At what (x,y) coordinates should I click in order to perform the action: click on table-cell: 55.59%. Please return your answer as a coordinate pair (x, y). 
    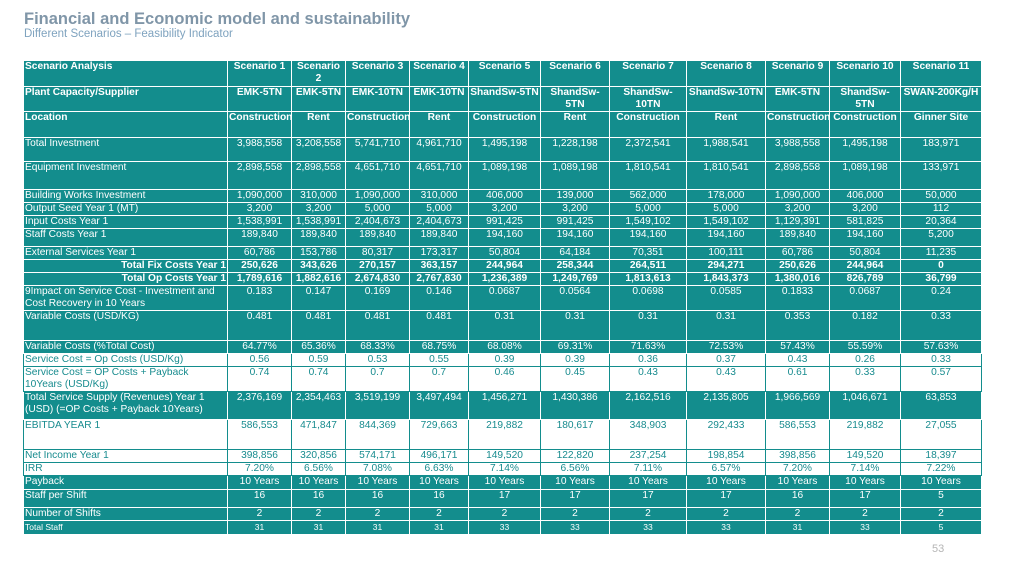
    Looking at the image, I should click on (865, 347).